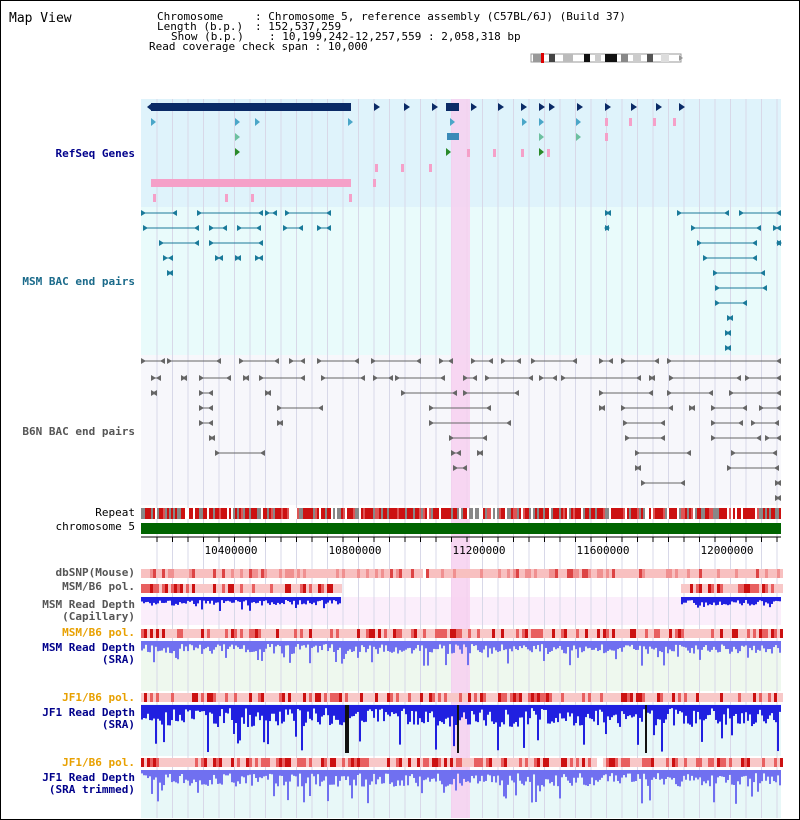  I want to click on gene-arrow, so click(541, 137).